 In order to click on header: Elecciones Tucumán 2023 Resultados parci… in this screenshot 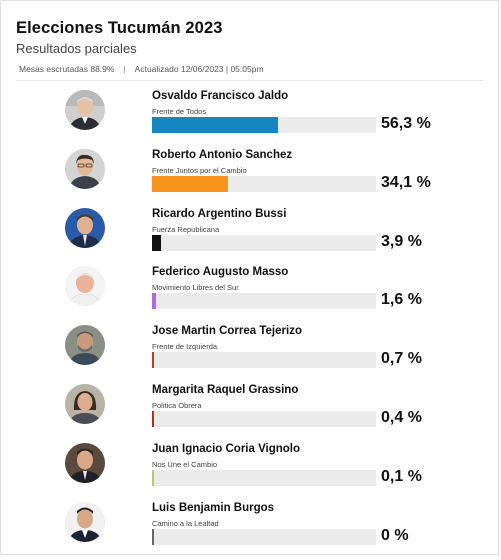, I will do `click(119, 37)`.